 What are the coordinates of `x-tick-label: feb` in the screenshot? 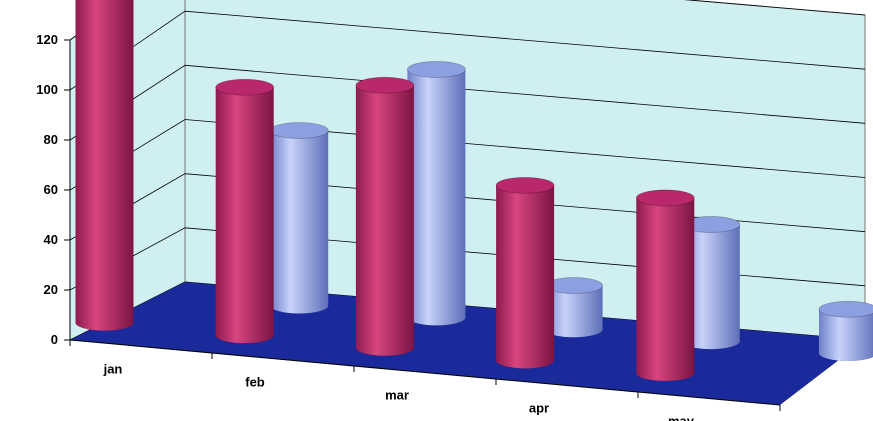 It's located at (255, 382).